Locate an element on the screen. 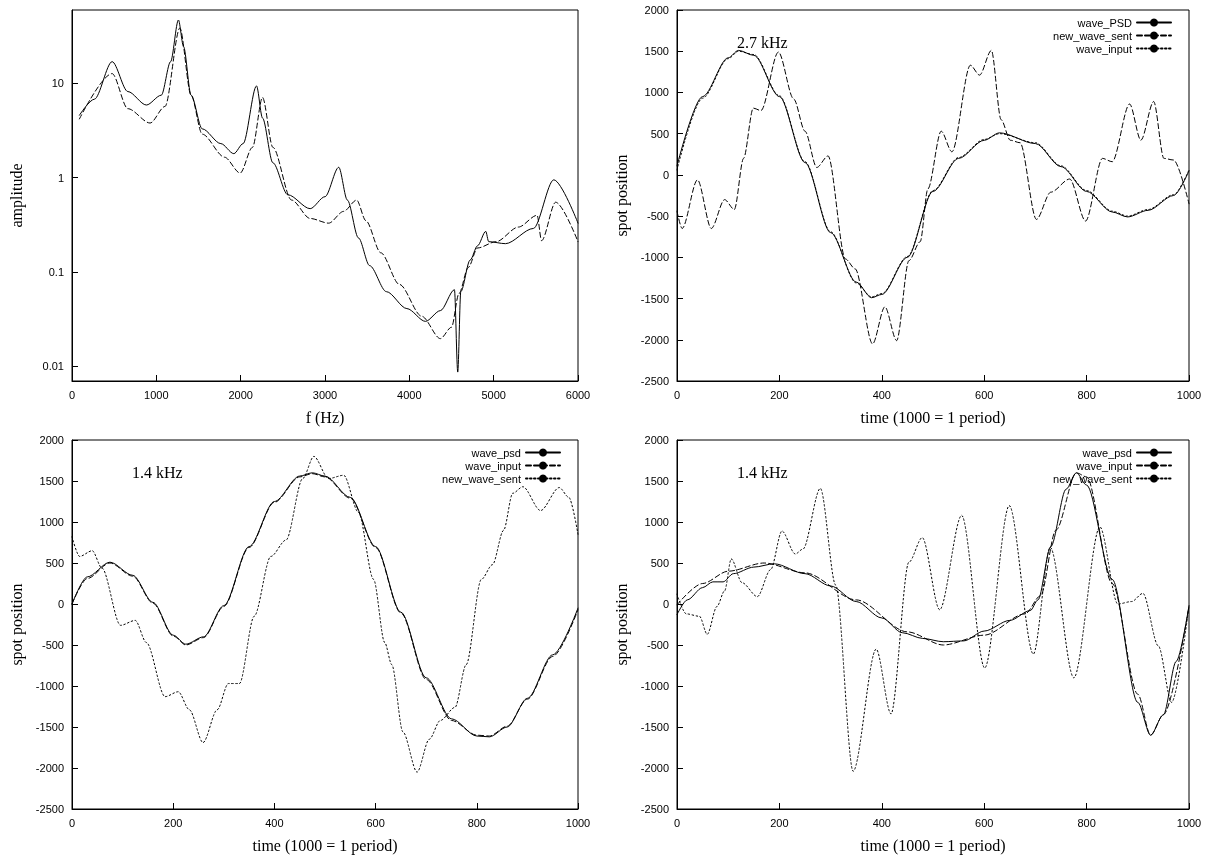 The width and height of the screenshot is (1211, 858). x-axis-title: f (Hz) is located at coordinates (325, 417).